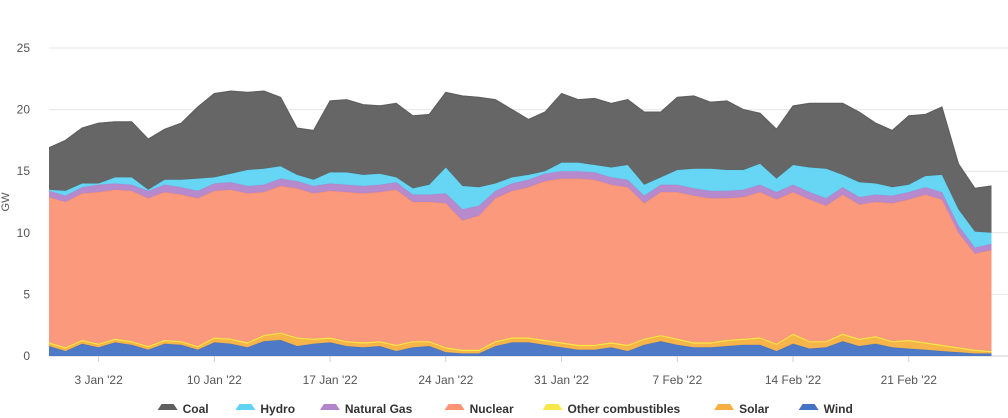  Describe the element at coordinates (24, 171) in the screenshot. I see `y-tick-label: 15` at that location.